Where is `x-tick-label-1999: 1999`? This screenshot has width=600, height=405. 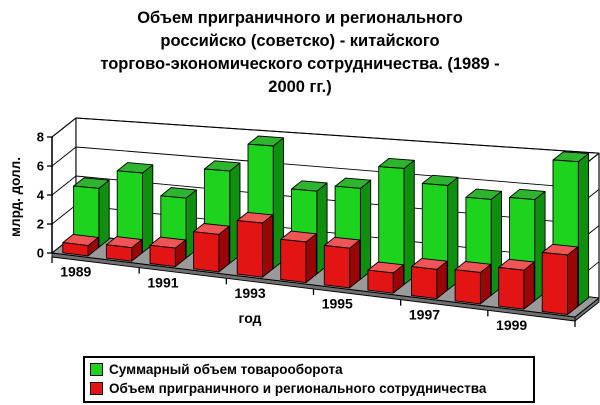
x-tick-label-1999: 1999 is located at coordinates (511, 325).